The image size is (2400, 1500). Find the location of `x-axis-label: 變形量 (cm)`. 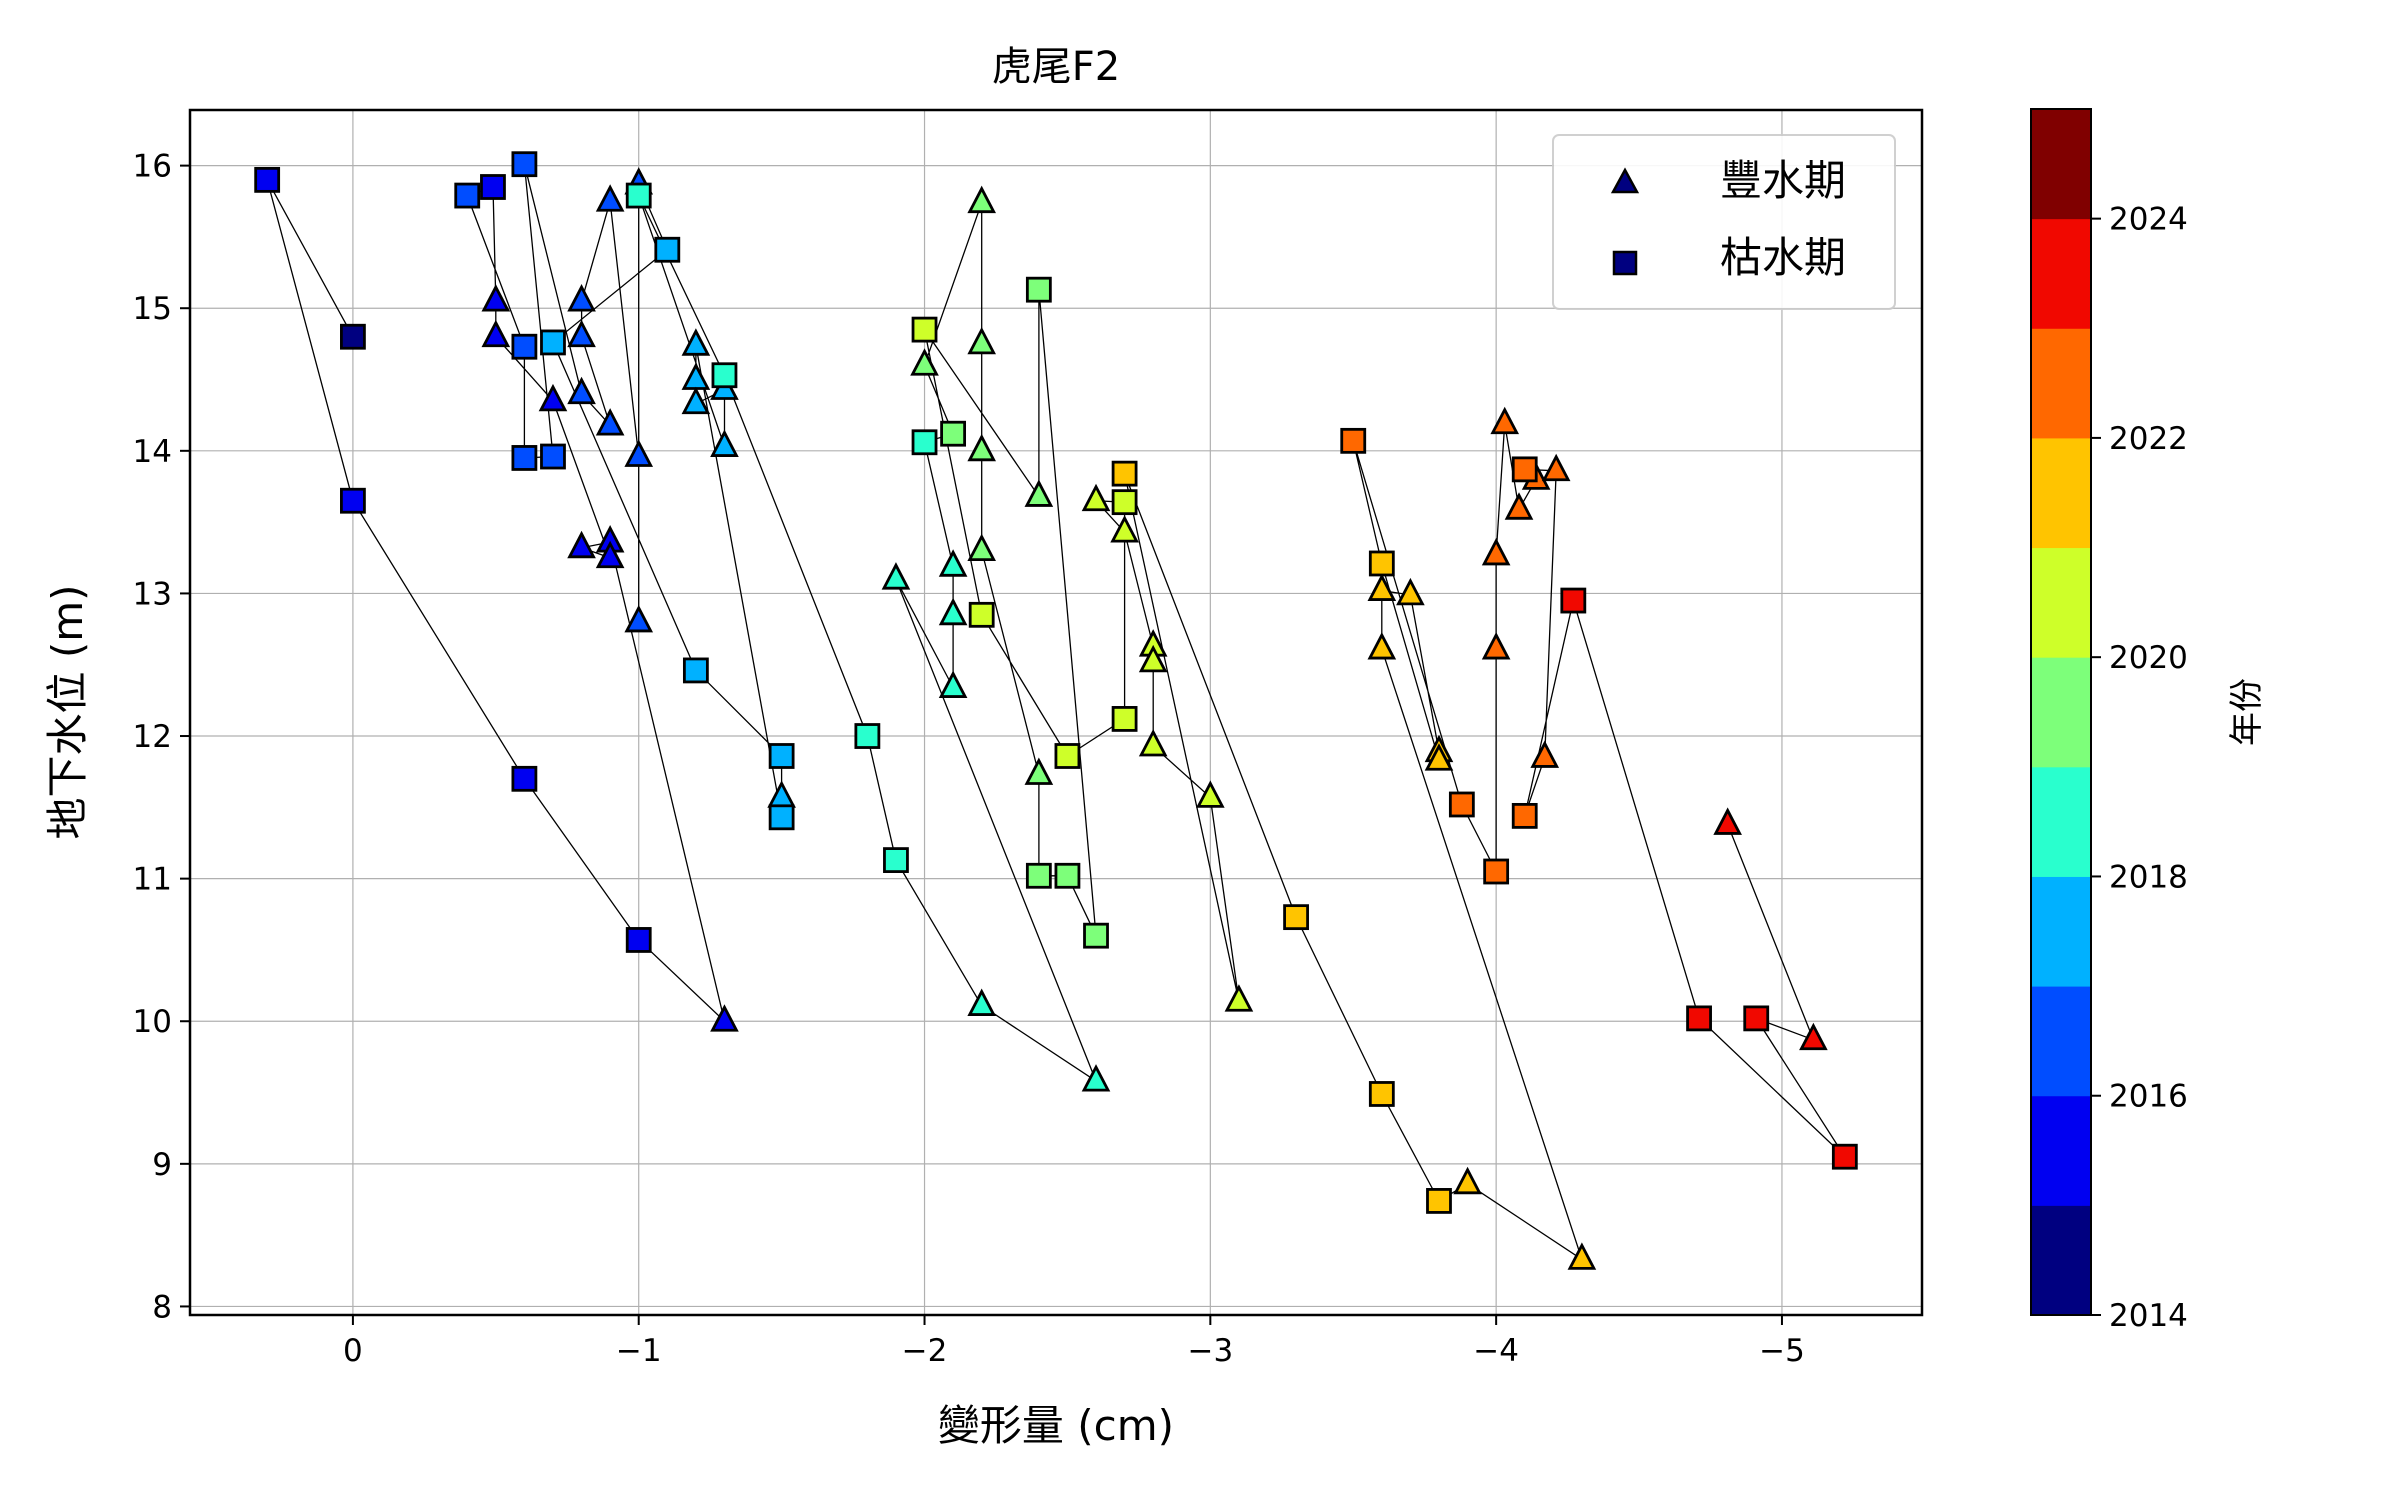

x-axis-label: 變形量 (cm) is located at coordinates (1056, 1425).